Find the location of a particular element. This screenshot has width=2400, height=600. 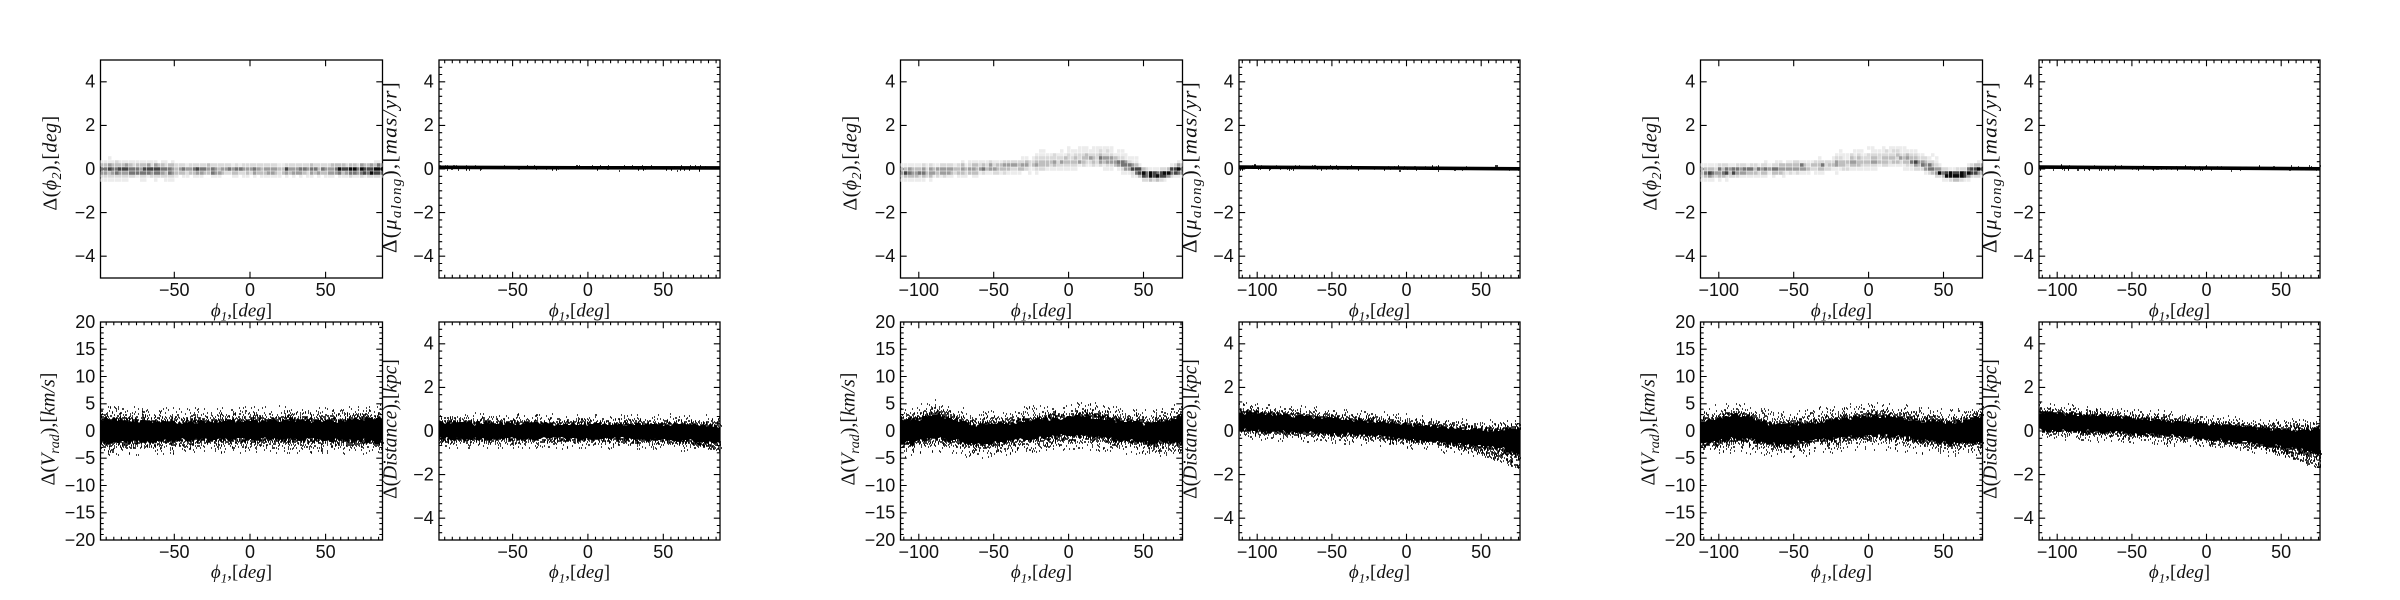

svg-text: 10 is located at coordinates (1685, 376).